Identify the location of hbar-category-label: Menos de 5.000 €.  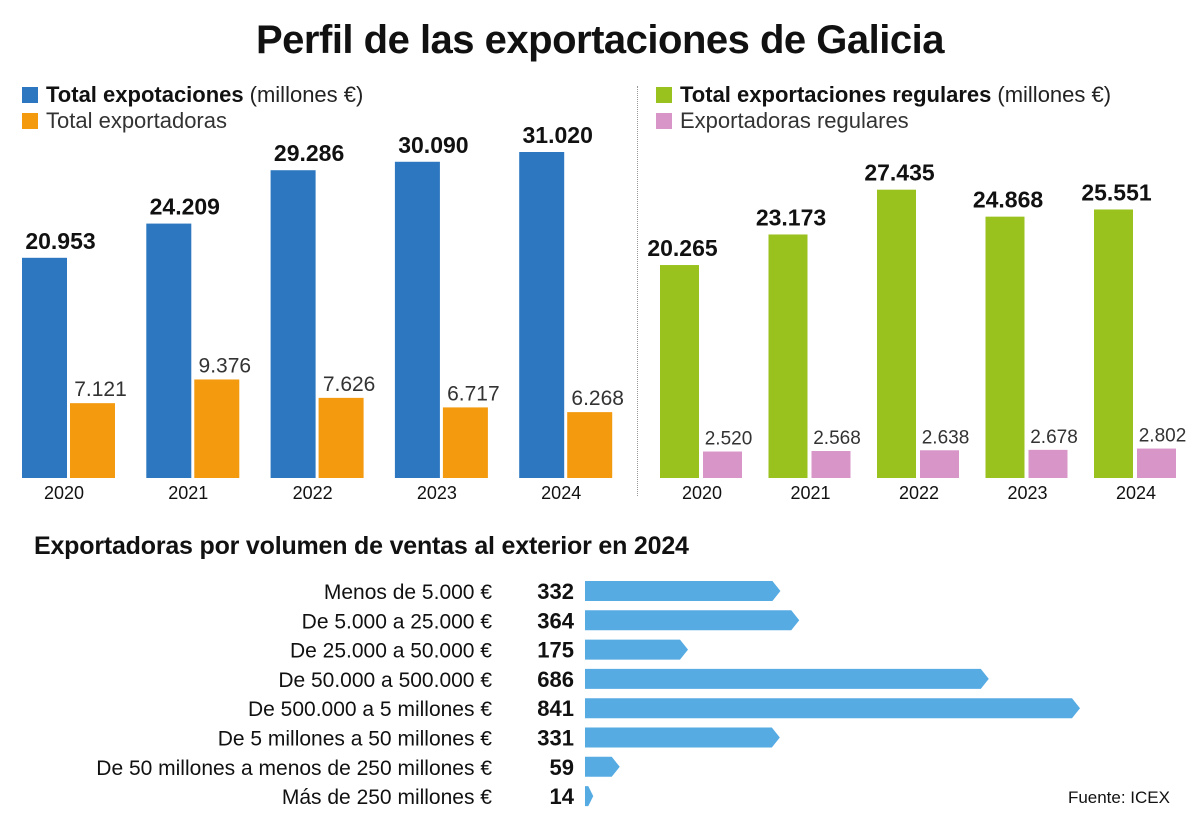
(408, 592).